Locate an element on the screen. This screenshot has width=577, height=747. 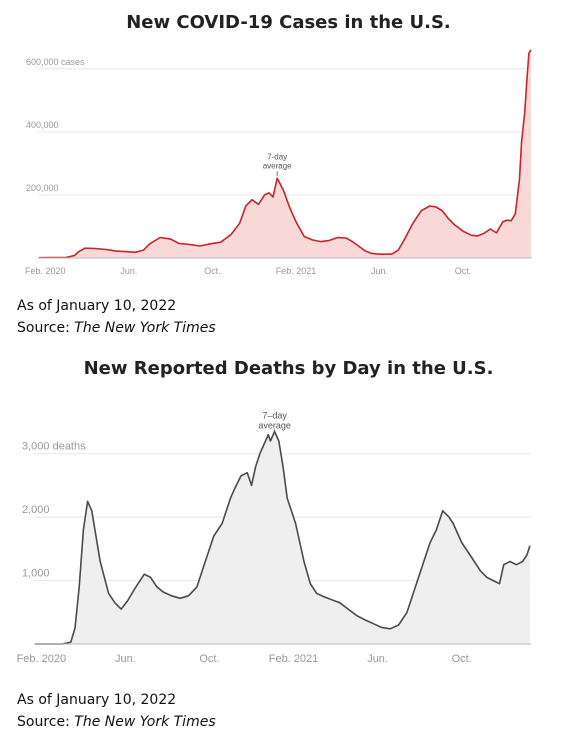
y-tick-label: 1,000 is located at coordinates (36, 574).